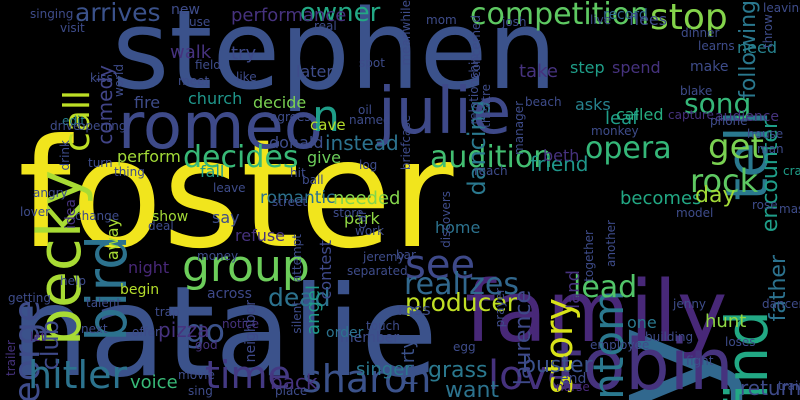 The height and width of the screenshot is (400, 800). Describe the element at coordinates (246, 266) in the screenshot. I see `word: group` at that location.